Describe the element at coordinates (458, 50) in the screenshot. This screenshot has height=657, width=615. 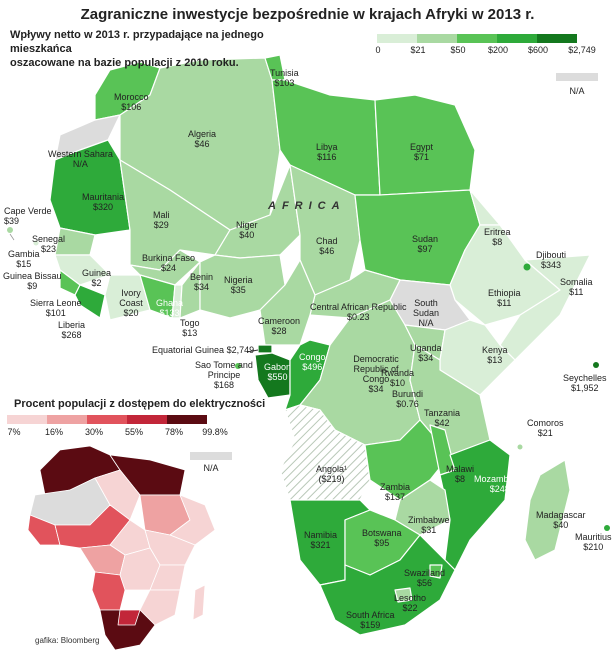
I see `fdi-tick-3: $50` at that location.